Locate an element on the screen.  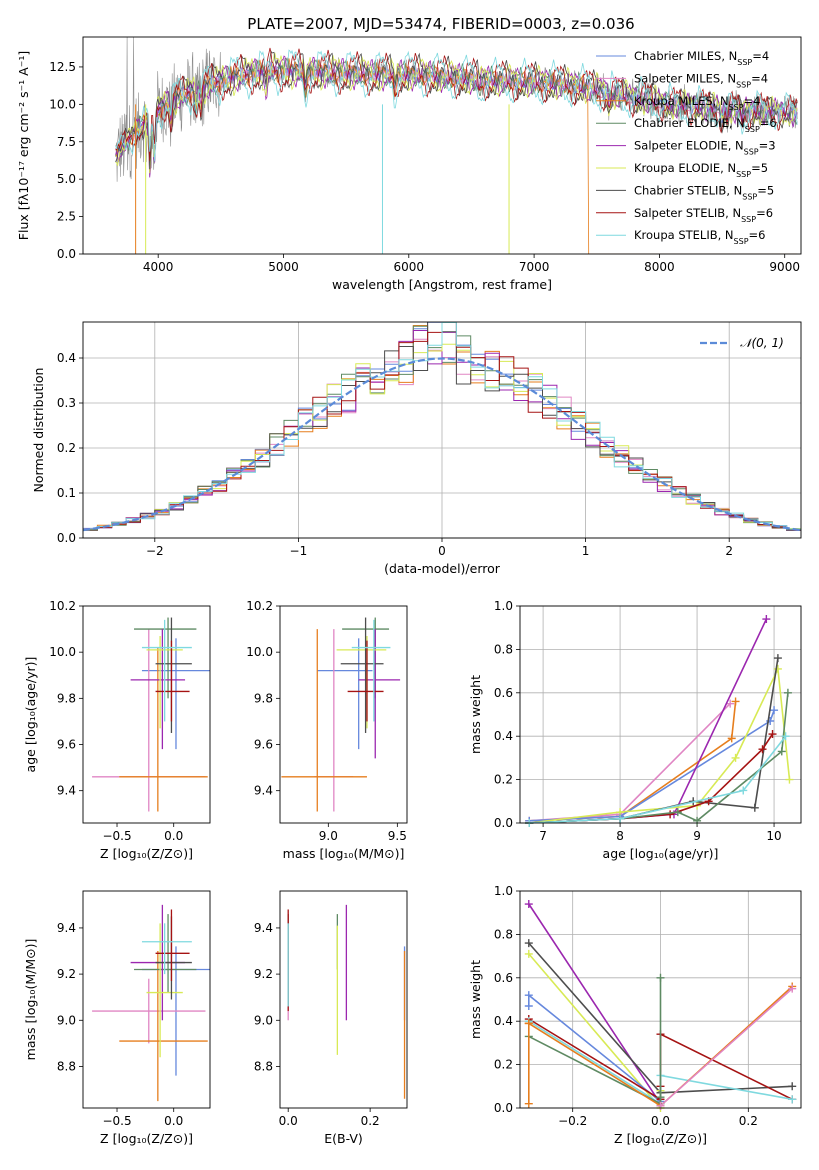
y-tick-label: 0.4 is located at coordinates (503, 736).